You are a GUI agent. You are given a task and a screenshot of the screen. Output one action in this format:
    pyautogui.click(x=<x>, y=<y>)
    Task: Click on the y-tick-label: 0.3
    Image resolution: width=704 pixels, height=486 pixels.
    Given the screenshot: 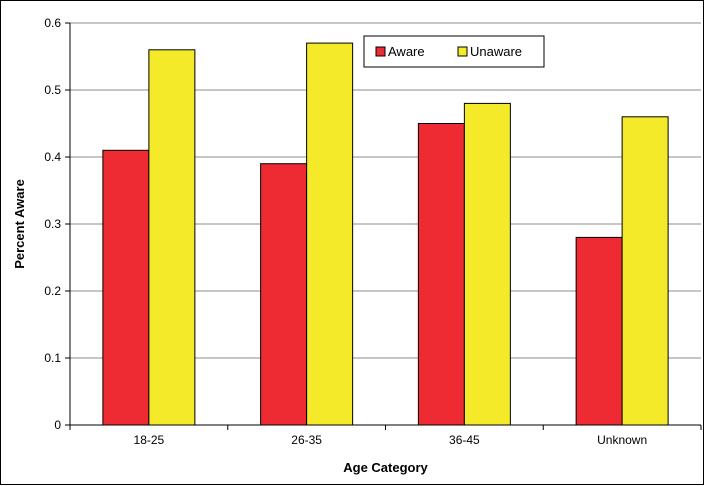 What is the action you would take?
    pyautogui.click(x=52, y=224)
    